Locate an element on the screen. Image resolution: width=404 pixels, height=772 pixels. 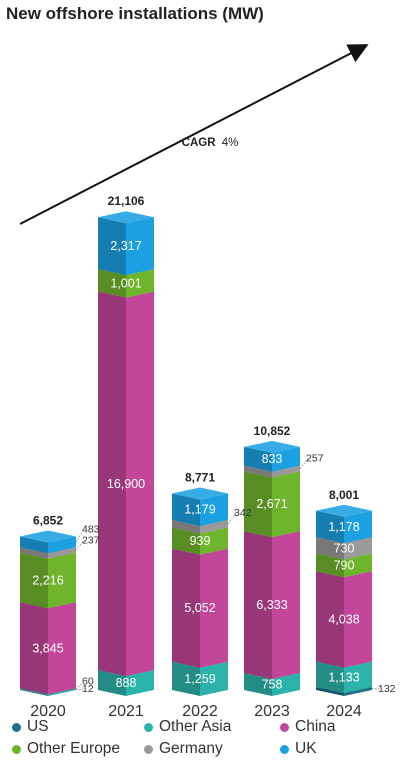
cagr-value: 4% is located at coordinates (230, 143).